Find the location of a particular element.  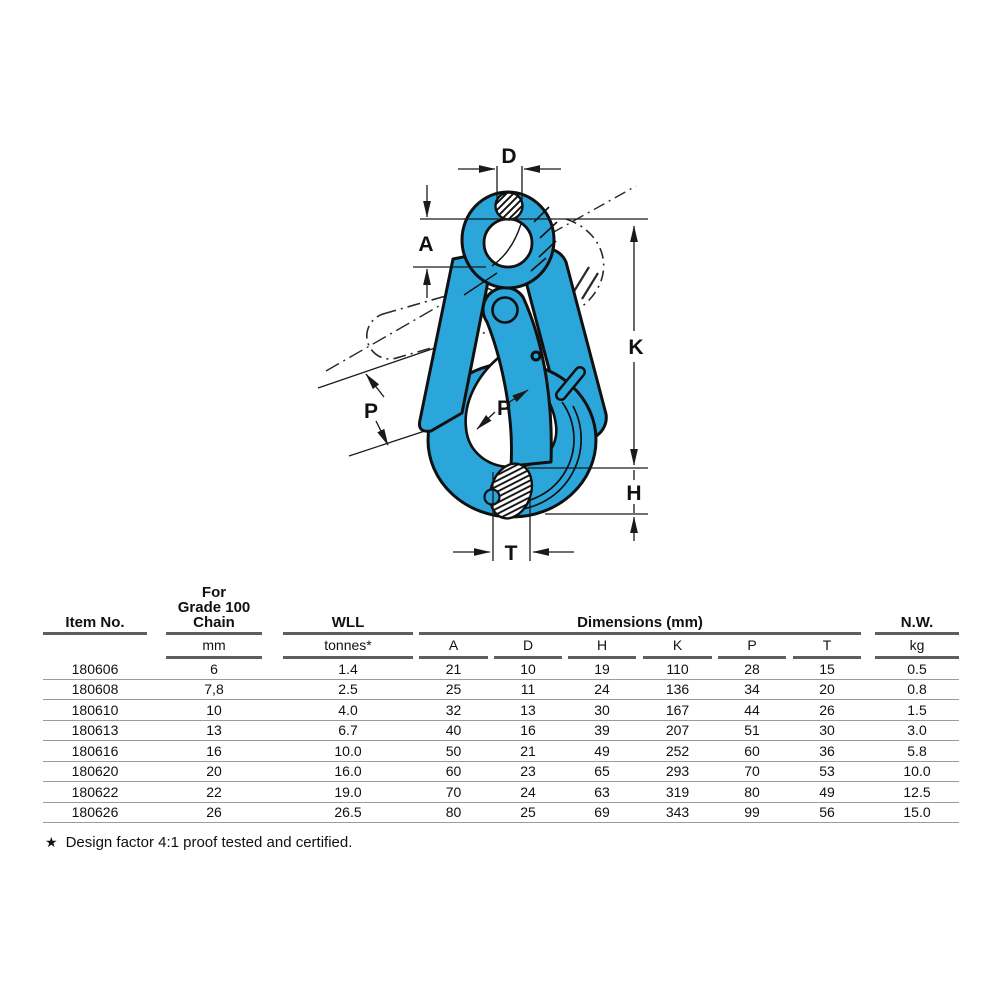

cell-dim-p: 34 is located at coordinates (752, 689).